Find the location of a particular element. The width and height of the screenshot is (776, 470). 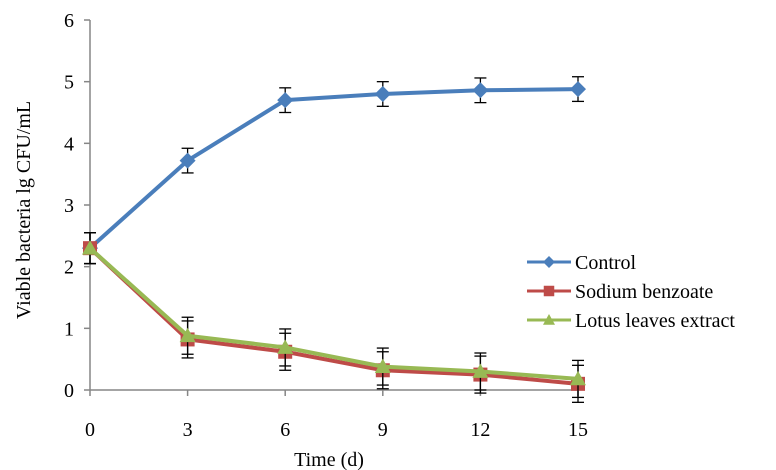

x-tick-label: 3 is located at coordinates (188, 430).